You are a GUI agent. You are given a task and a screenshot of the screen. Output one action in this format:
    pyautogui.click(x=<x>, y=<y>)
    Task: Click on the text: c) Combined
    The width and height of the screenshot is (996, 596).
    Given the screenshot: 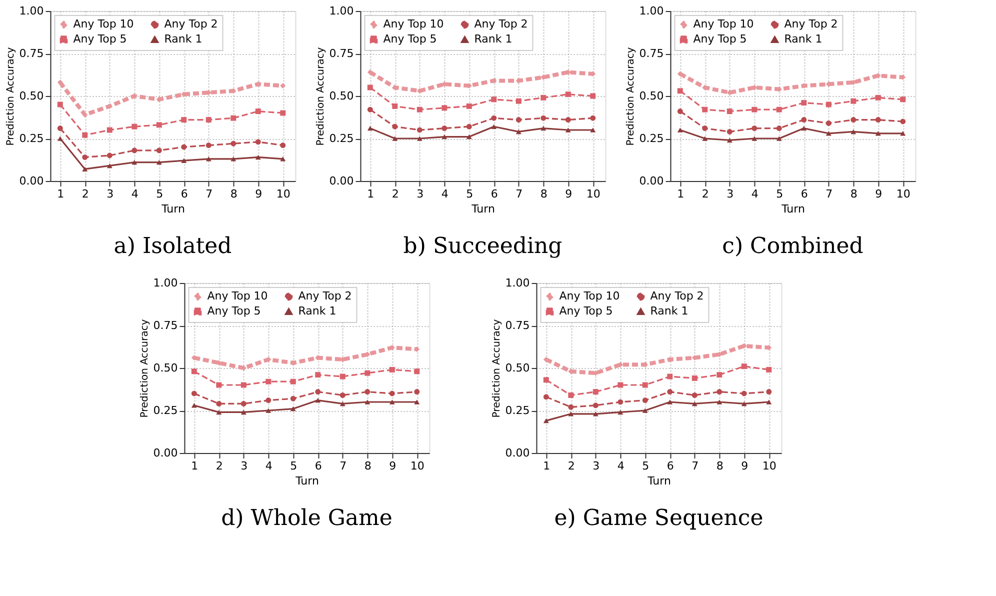 What is the action you would take?
    pyautogui.click(x=793, y=246)
    